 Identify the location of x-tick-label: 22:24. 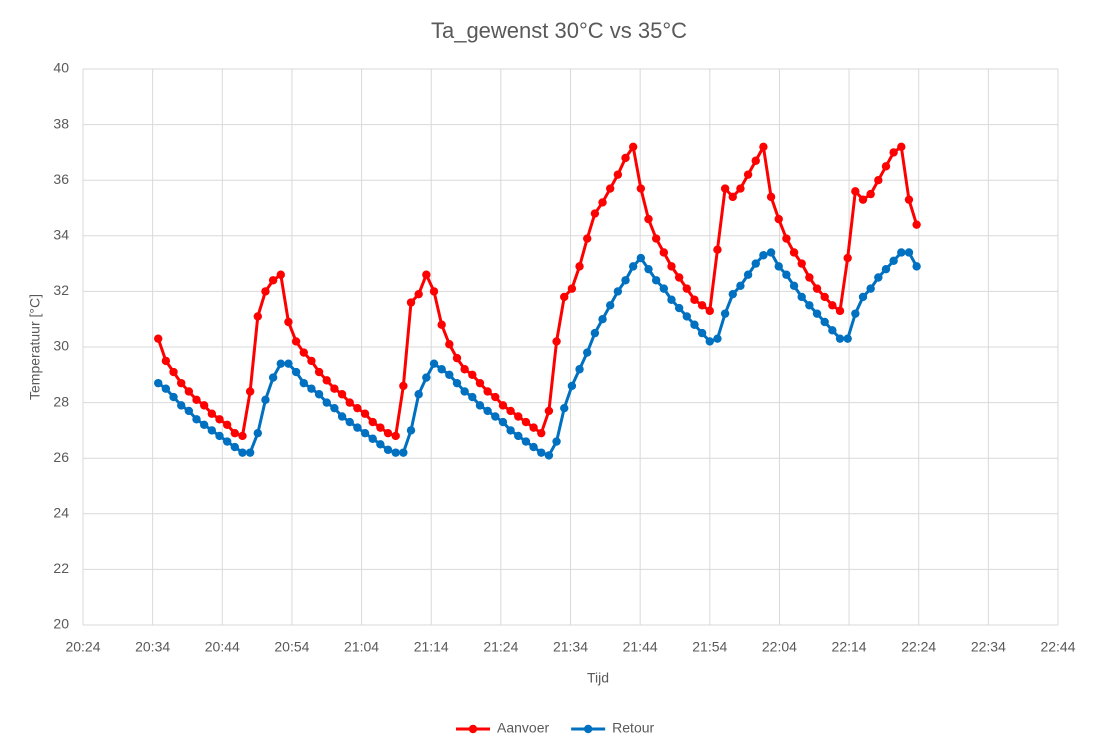
(918, 647).